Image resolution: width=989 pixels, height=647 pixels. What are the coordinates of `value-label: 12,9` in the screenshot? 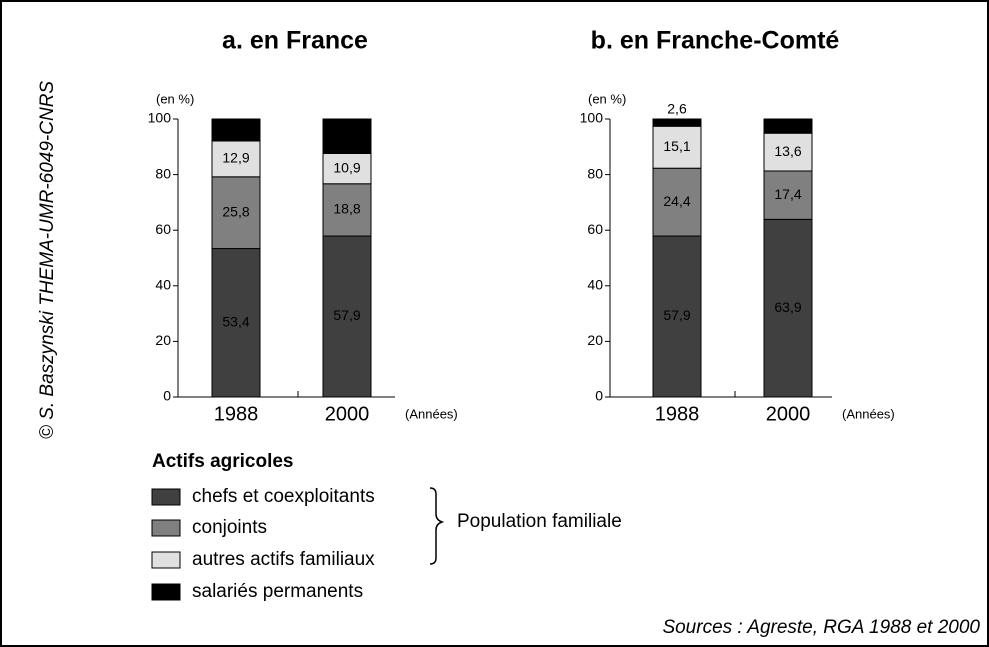 It's located at (235, 158).